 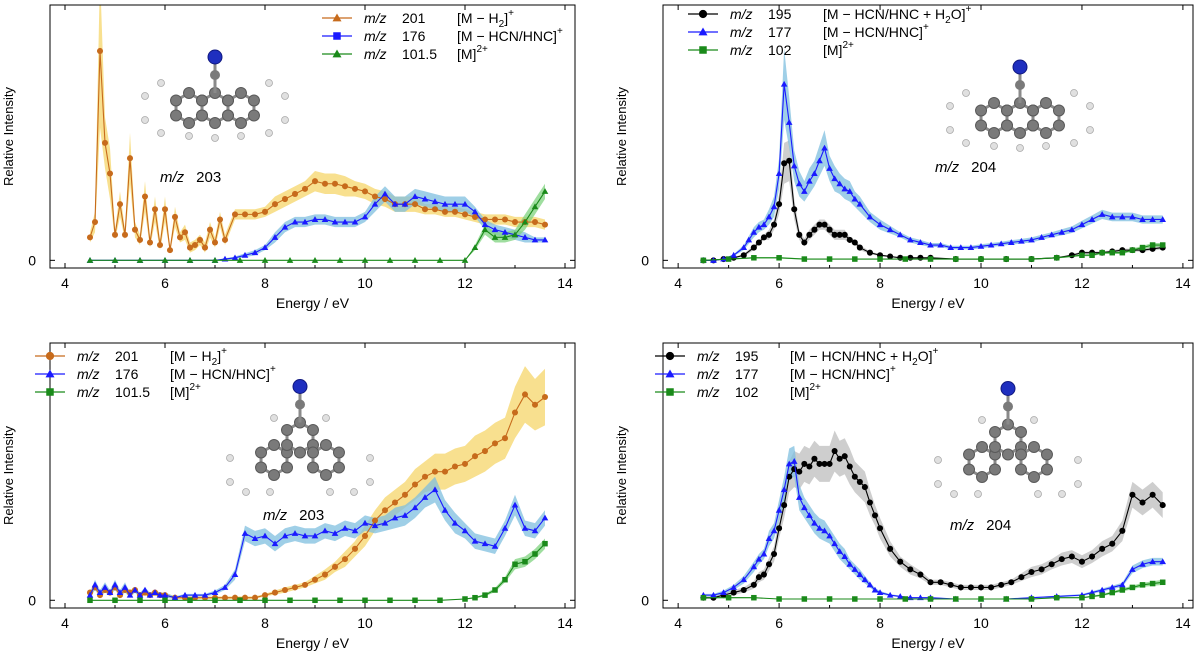 What do you see at coordinates (414, 18) in the screenshot?
I see `legend-mz-value: 201` at bounding box center [414, 18].